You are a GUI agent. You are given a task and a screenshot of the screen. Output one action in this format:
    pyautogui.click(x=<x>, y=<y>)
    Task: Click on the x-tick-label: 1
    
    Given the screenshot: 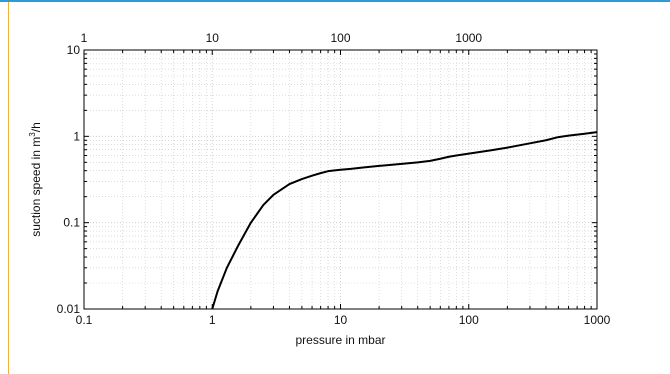 What is the action you would take?
    pyautogui.click(x=212, y=320)
    